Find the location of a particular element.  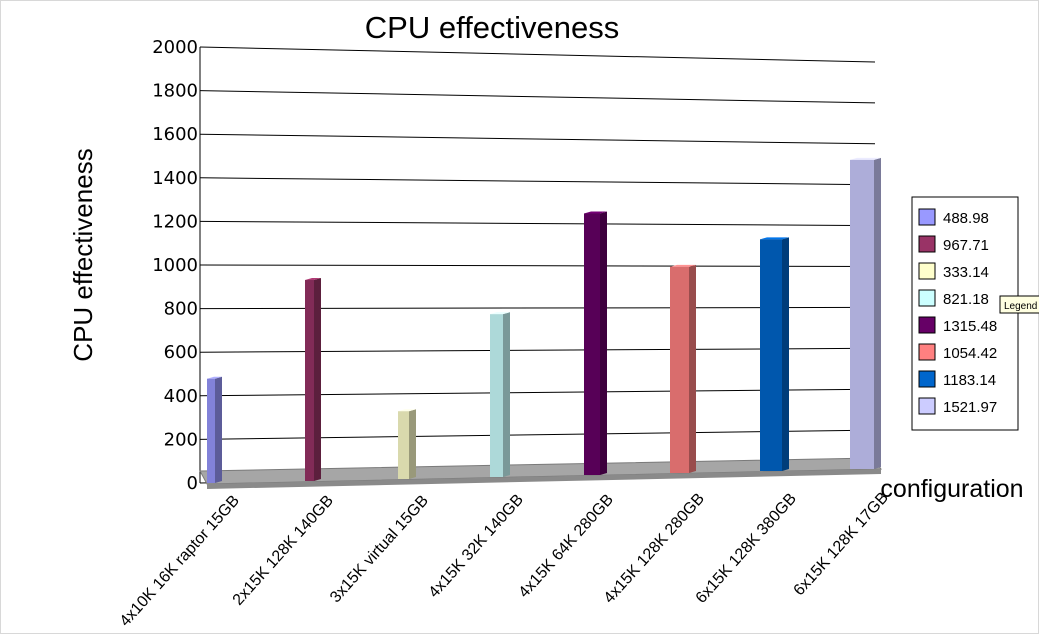

x-tick-label: 2x15K 128K 140GB is located at coordinates (283, 550).